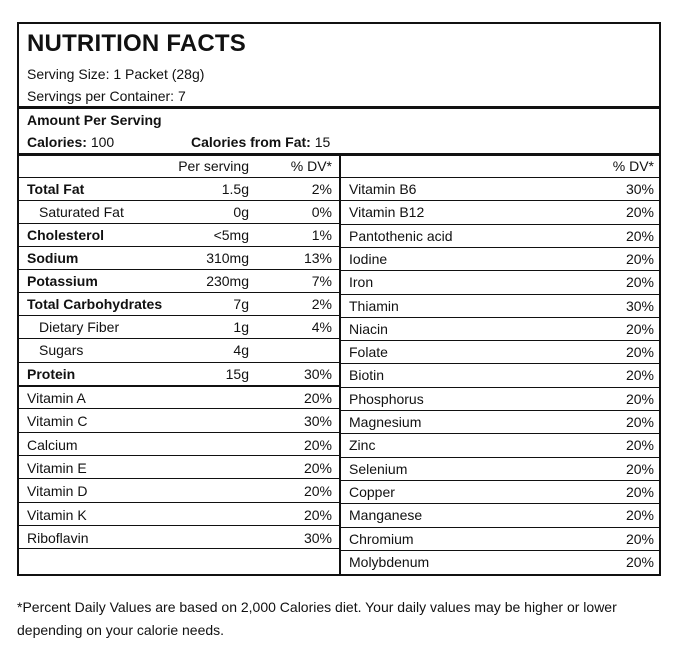  What do you see at coordinates (81, 212) in the screenshot?
I see `nutrient-name: Saturated Fat` at bounding box center [81, 212].